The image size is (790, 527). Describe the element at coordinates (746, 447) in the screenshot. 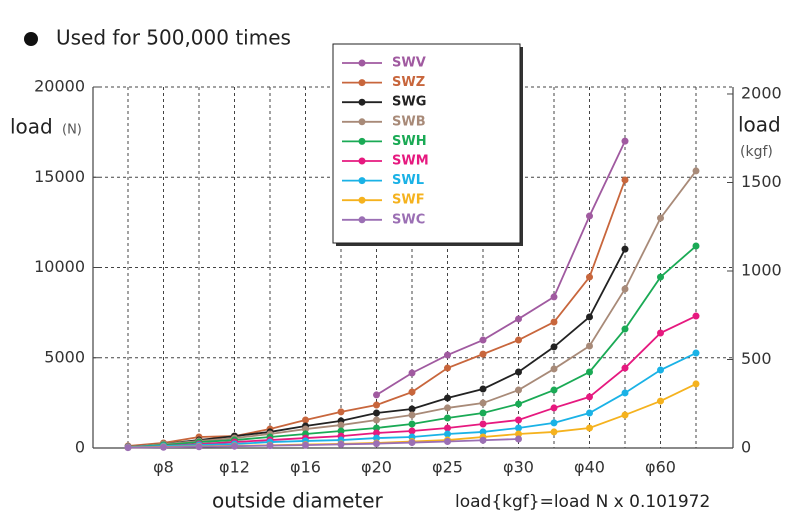

I see `y2-tick-label: 0` at that location.